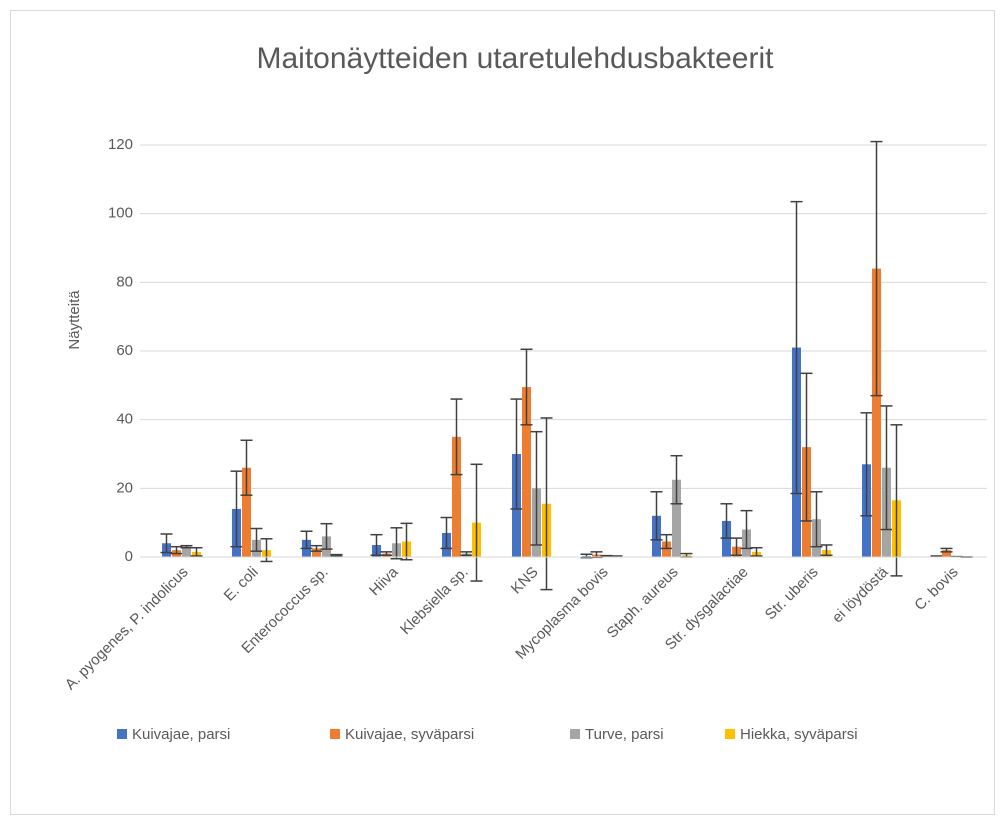  Describe the element at coordinates (124, 350) in the screenshot. I see `y-tick-label: 60` at that location.